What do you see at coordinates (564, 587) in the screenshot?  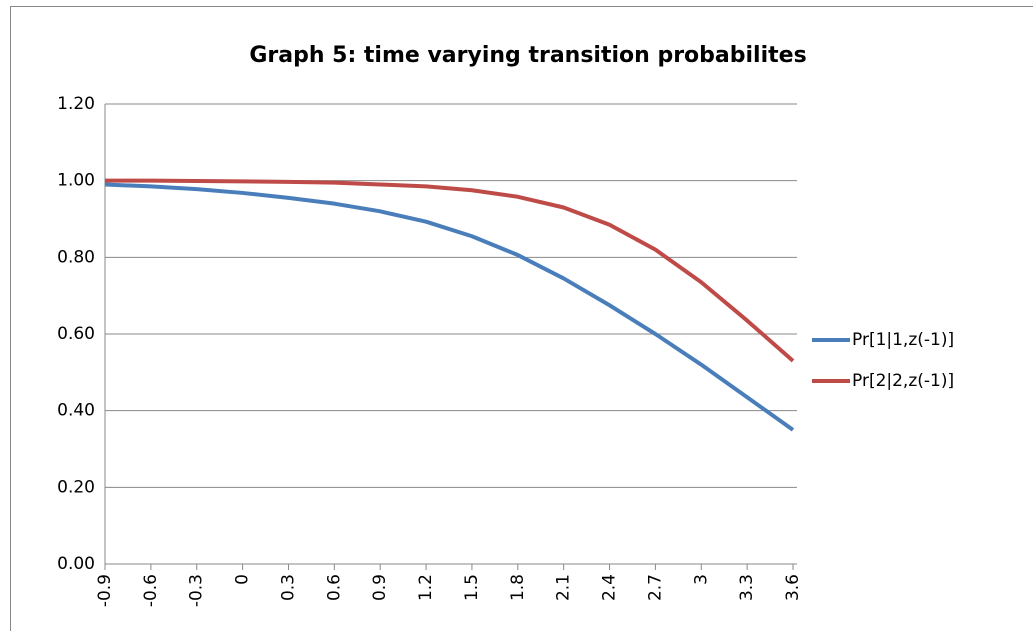 I see `x-tick-label: 2.1` at bounding box center [564, 587].